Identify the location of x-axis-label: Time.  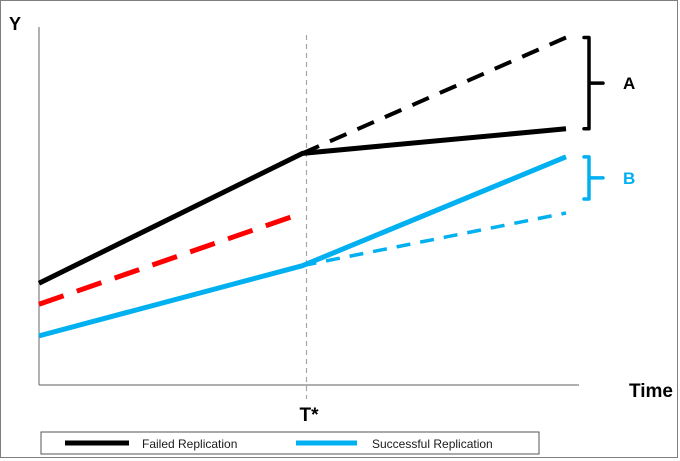
(651, 391).